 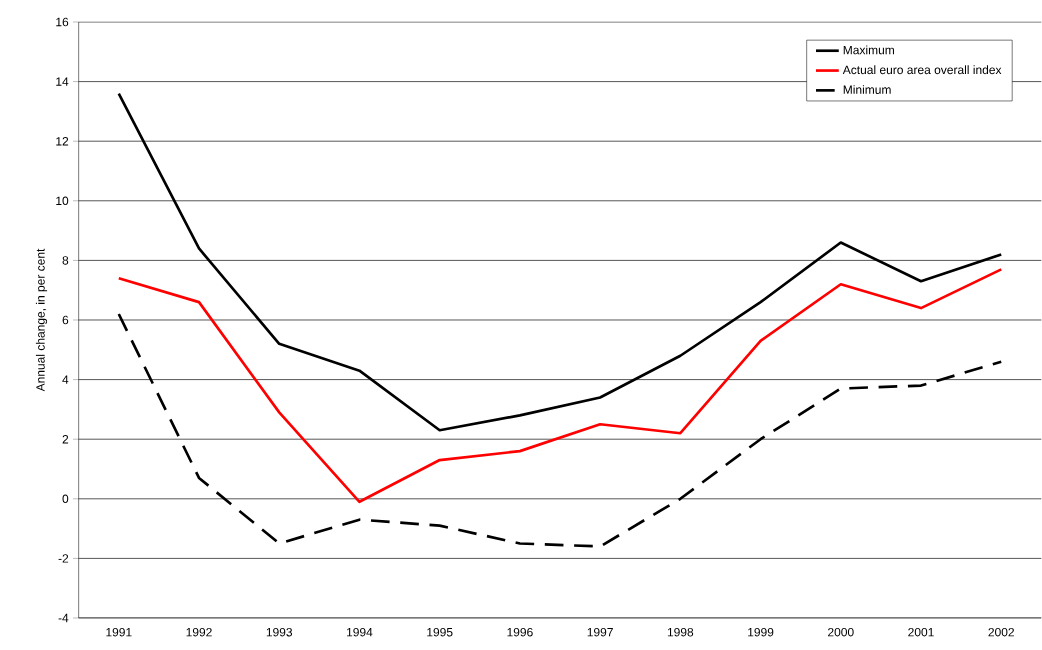 I want to click on y-tick-label: 12, so click(x=62, y=141).